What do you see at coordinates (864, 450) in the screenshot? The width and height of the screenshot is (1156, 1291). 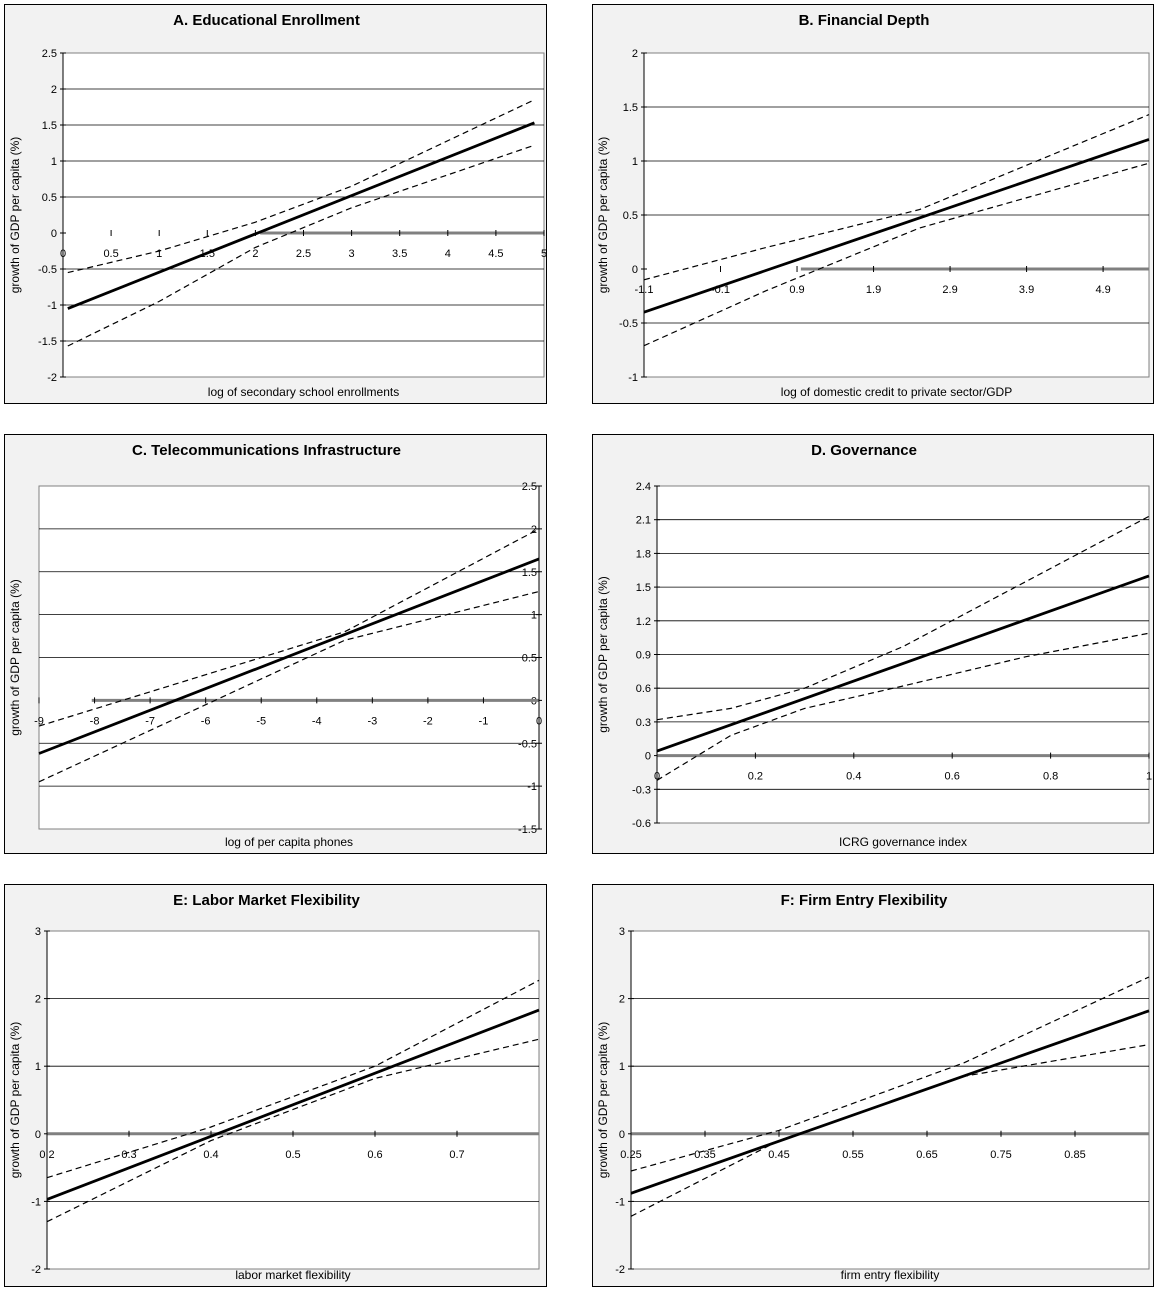 I see `chart-title: D. Governance` at bounding box center [864, 450].